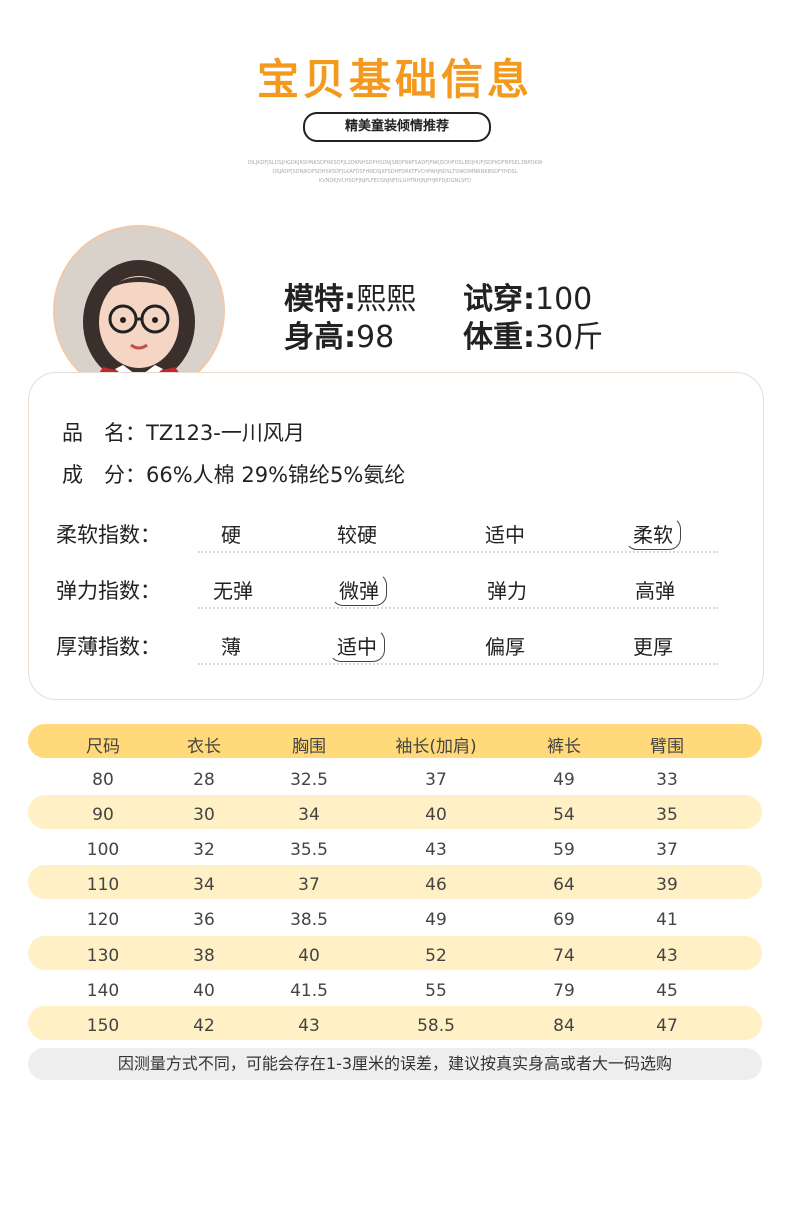 The image size is (790, 1213). What do you see at coordinates (204, 956) in the screenshot?
I see `table-cell: 38` at bounding box center [204, 956].